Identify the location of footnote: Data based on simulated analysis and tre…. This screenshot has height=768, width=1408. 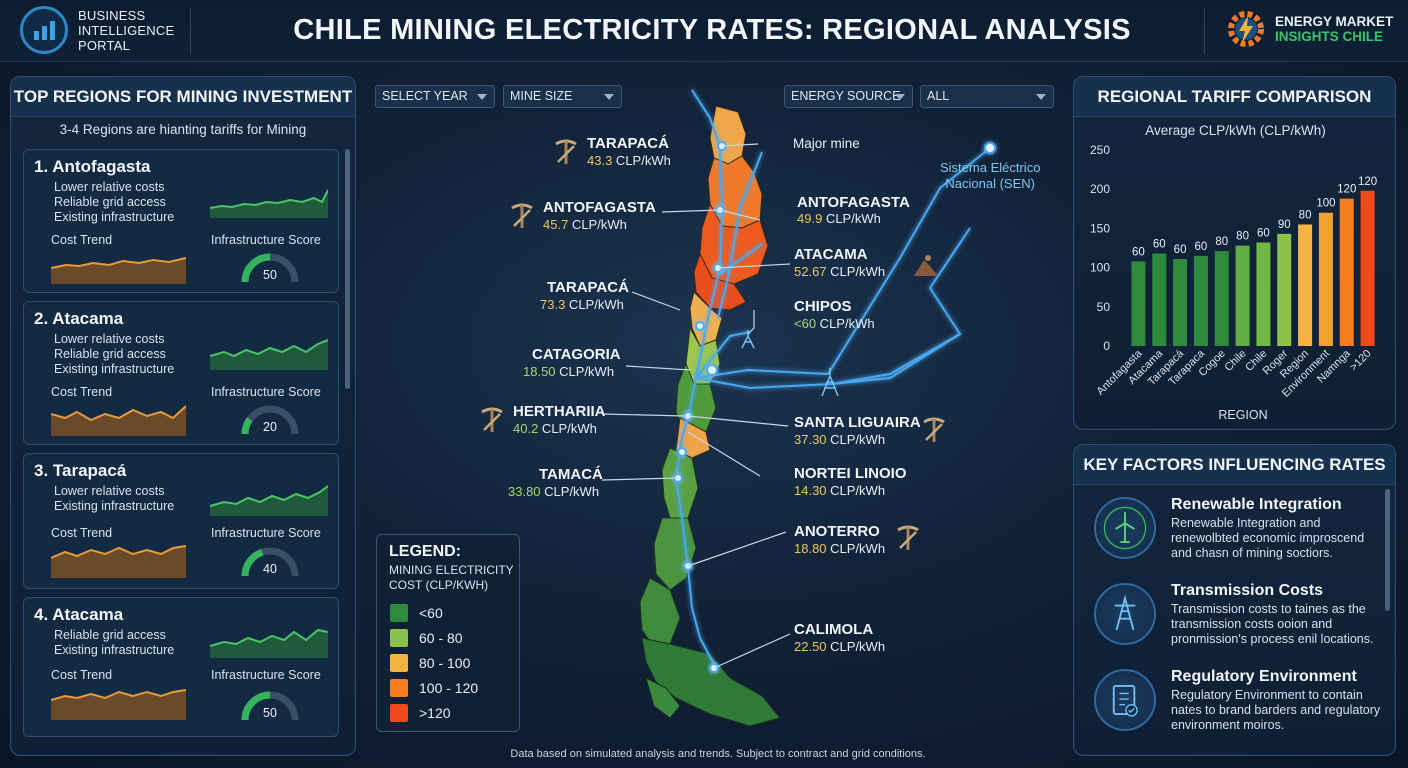
(718, 754).